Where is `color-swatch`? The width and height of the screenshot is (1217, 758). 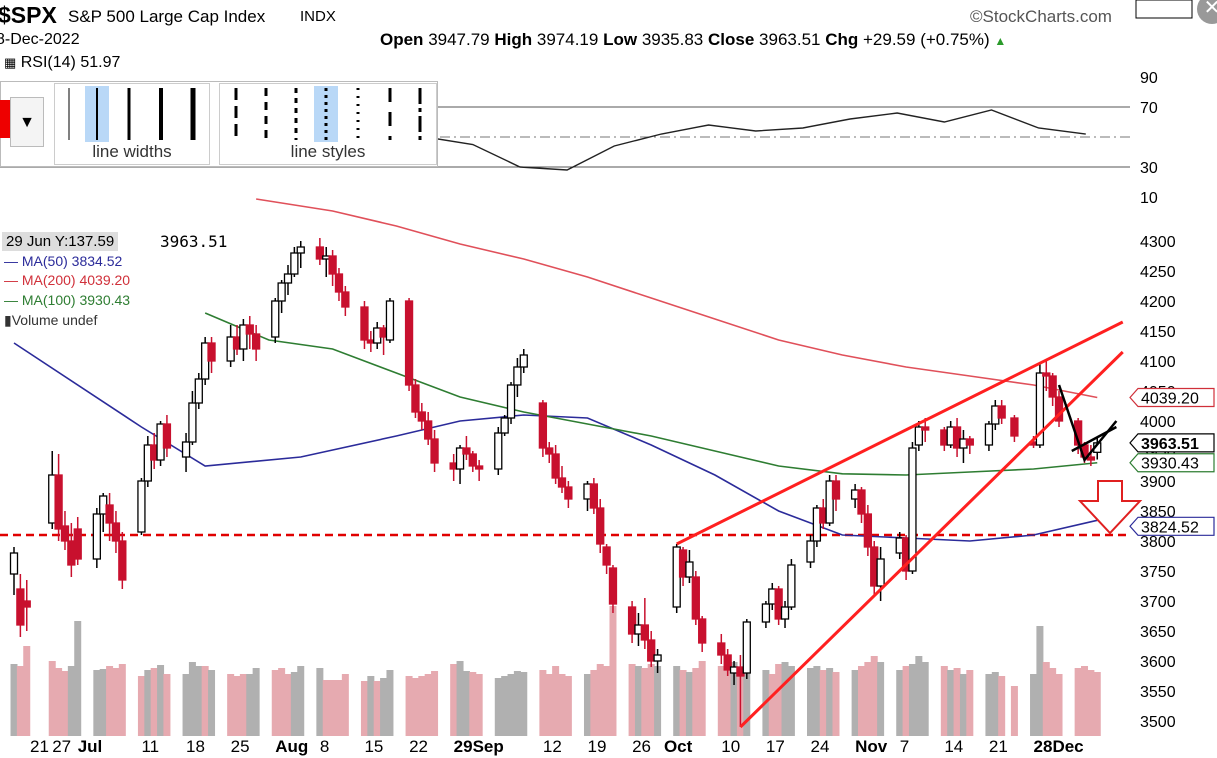
color-swatch is located at coordinates (5, 119).